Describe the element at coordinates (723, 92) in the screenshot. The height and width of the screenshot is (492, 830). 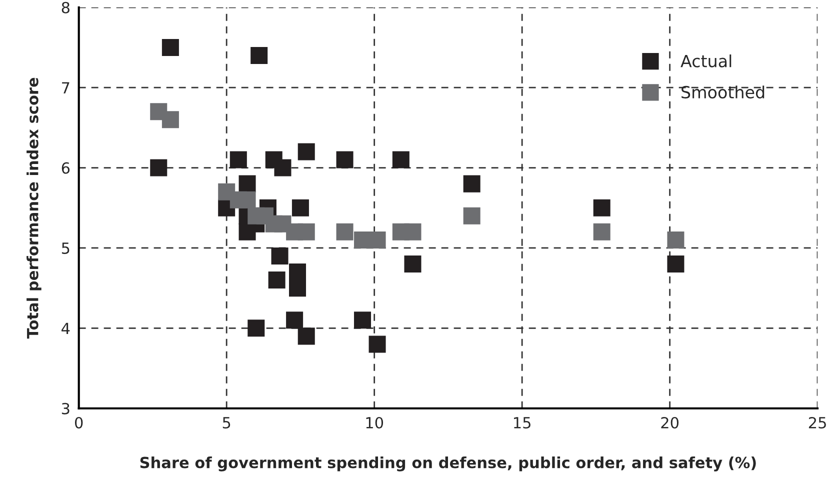
I see `legend-label: Smoothed` at that location.